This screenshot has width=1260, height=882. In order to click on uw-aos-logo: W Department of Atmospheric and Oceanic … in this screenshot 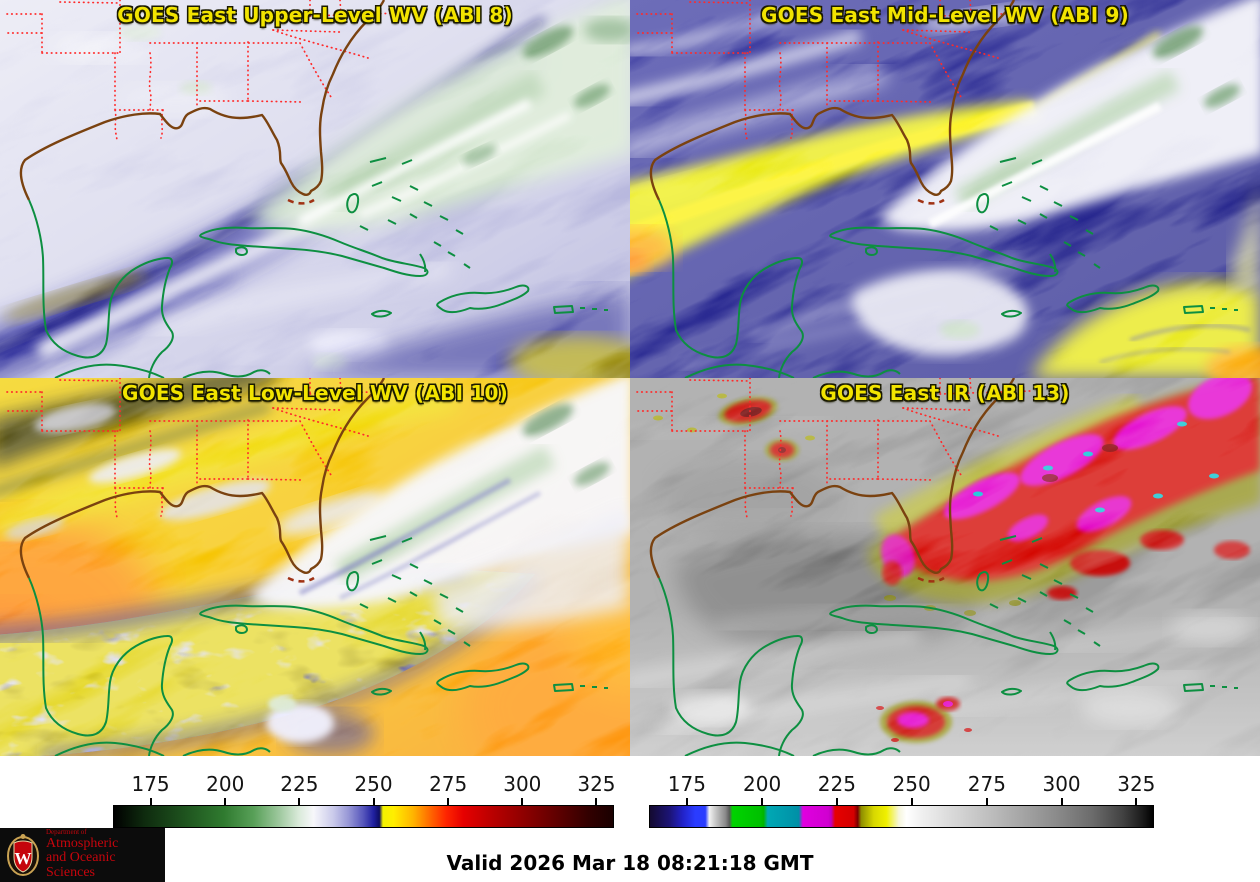, I will do `click(82, 855)`.